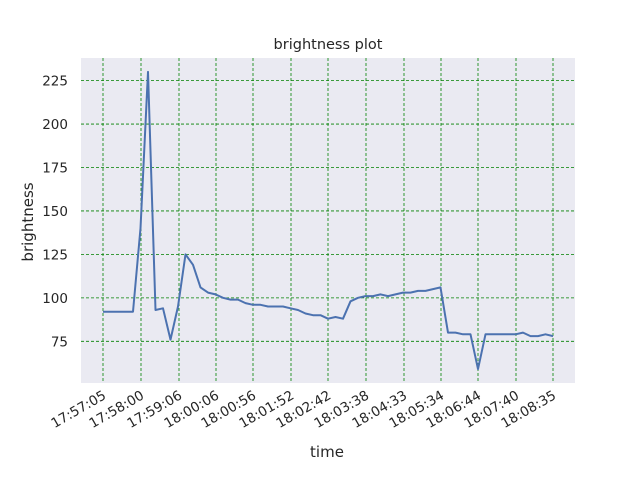 This screenshot has height=480, width=640. Describe the element at coordinates (328, 45) in the screenshot. I see `chart-title: brightness plot` at that location.